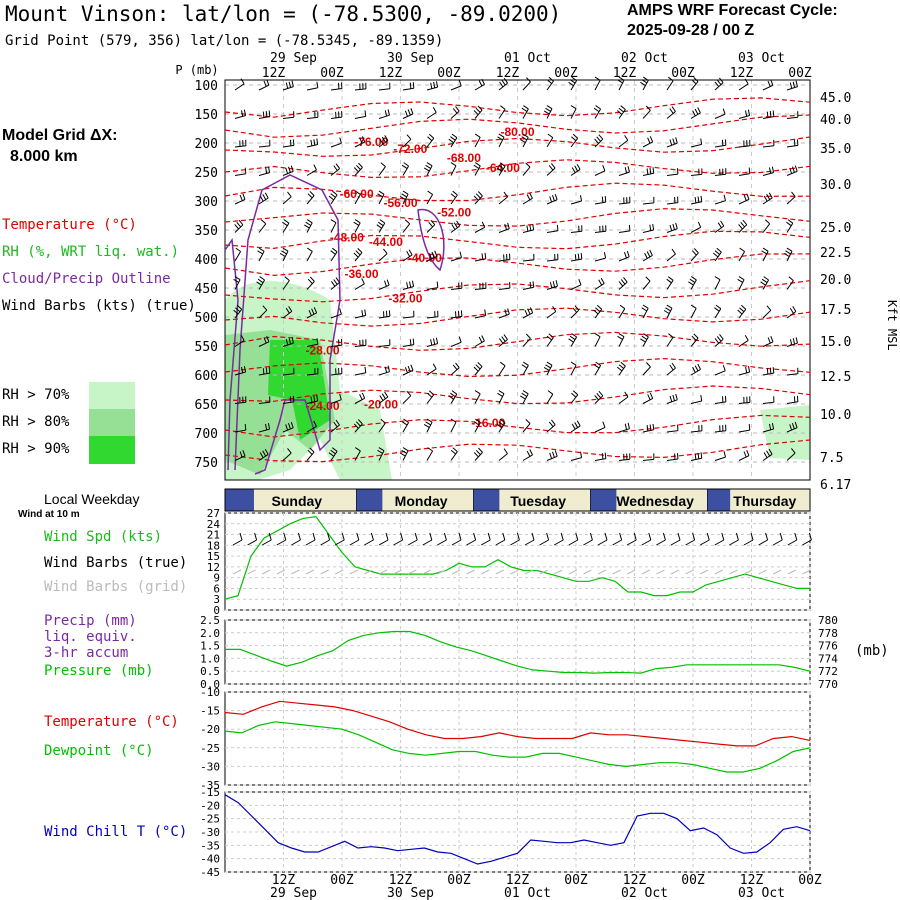 Image resolution: width=900 pixels, height=900 pixels. Describe the element at coordinates (206, 173) in the screenshot. I see `pressure-tick-label: 250` at that location.